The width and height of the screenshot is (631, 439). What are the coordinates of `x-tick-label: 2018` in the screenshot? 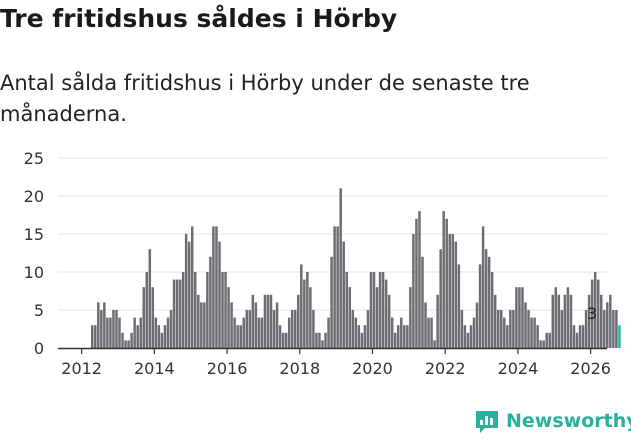 It's located at (299, 368).